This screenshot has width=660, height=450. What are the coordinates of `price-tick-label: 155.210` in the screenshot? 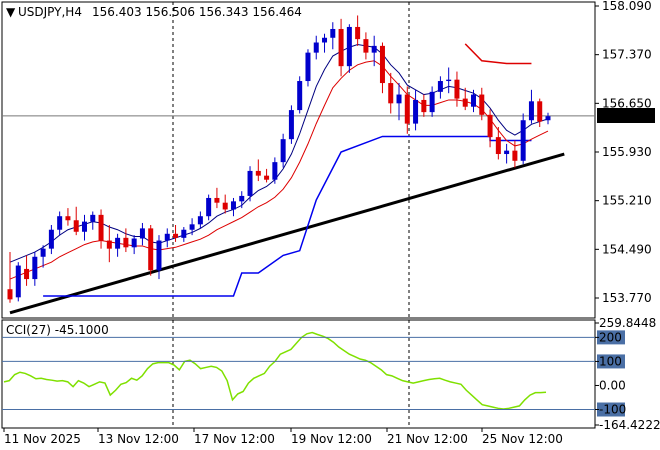 It's located at (627, 201).